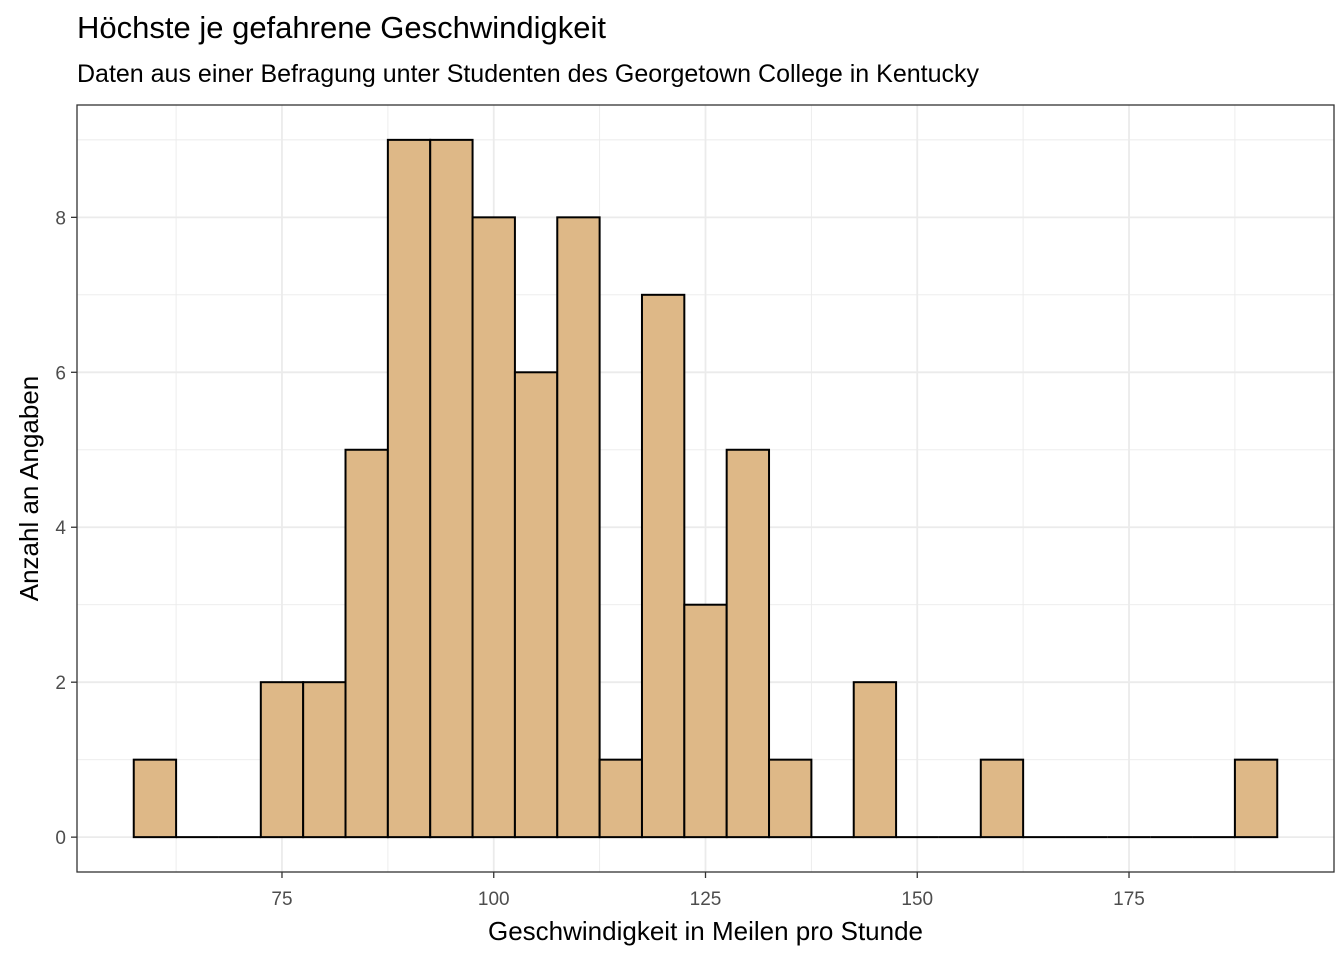 This screenshot has width=1344, height=960. Describe the element at coordinates (917, 899) in the screenshot. I see `x-tick-label: 150` at that location.